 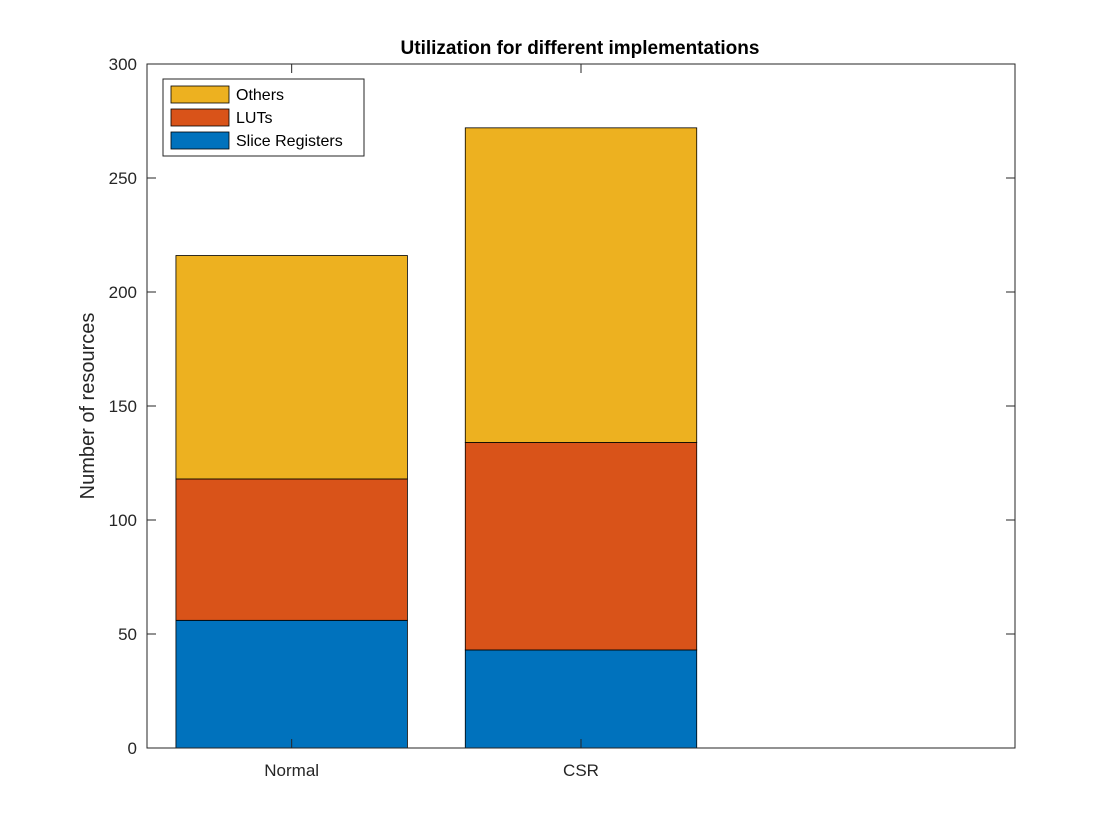 I want to click on y-tick-label: 150, so click(x=123, y=406).